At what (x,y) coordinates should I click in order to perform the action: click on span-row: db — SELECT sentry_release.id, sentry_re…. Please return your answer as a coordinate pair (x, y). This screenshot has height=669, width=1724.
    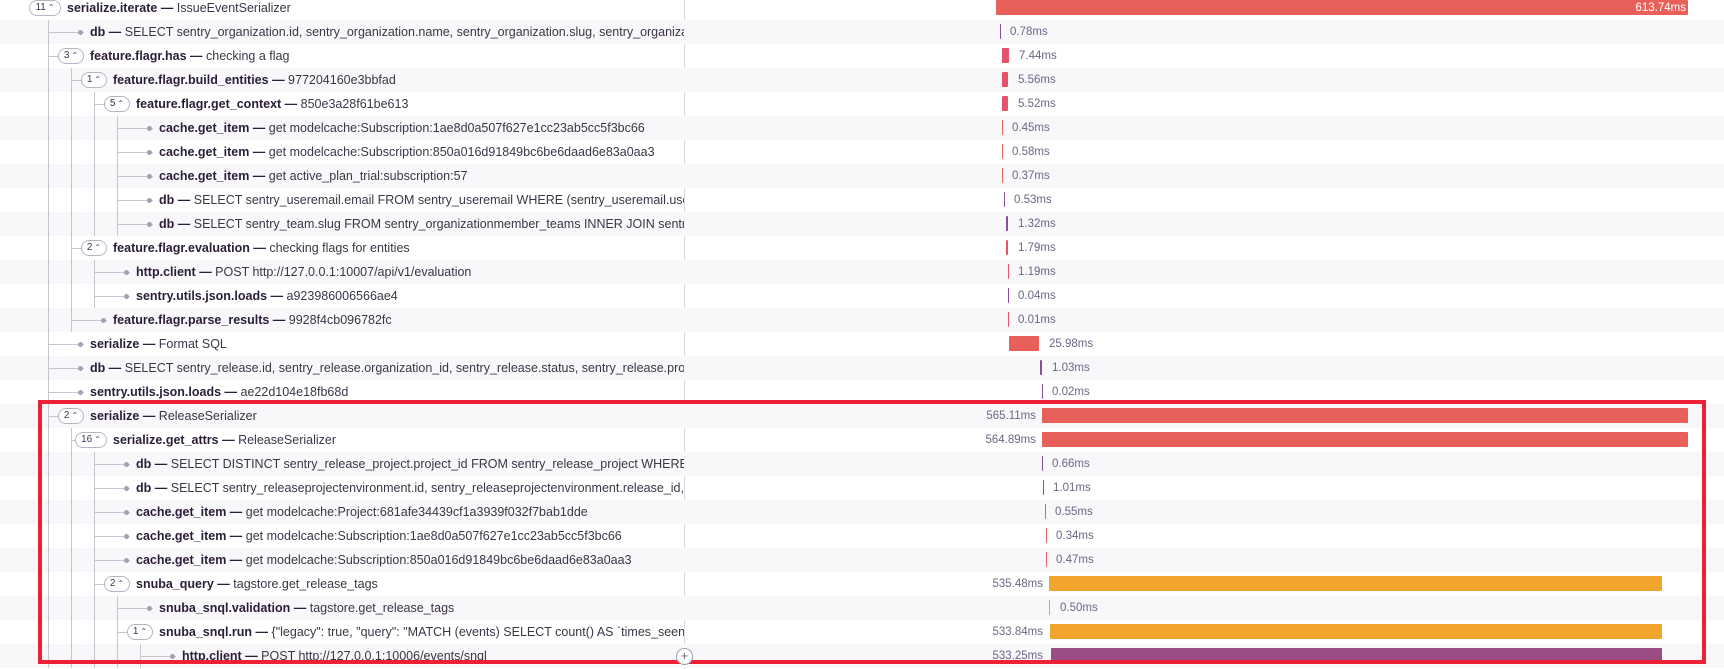
    Looking at the image, I should click on (862, 368).